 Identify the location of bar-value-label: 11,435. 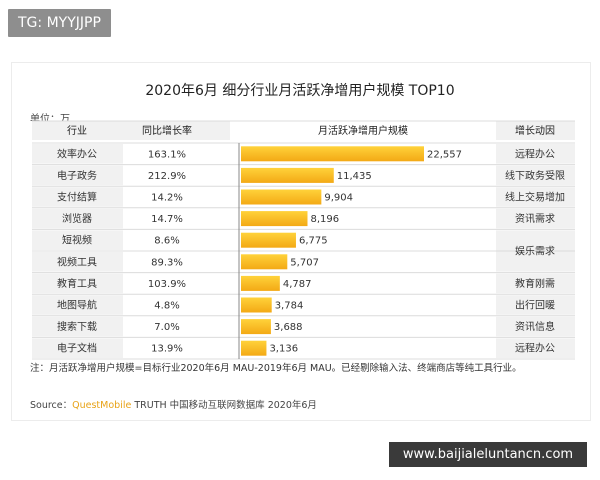
(354, 176).